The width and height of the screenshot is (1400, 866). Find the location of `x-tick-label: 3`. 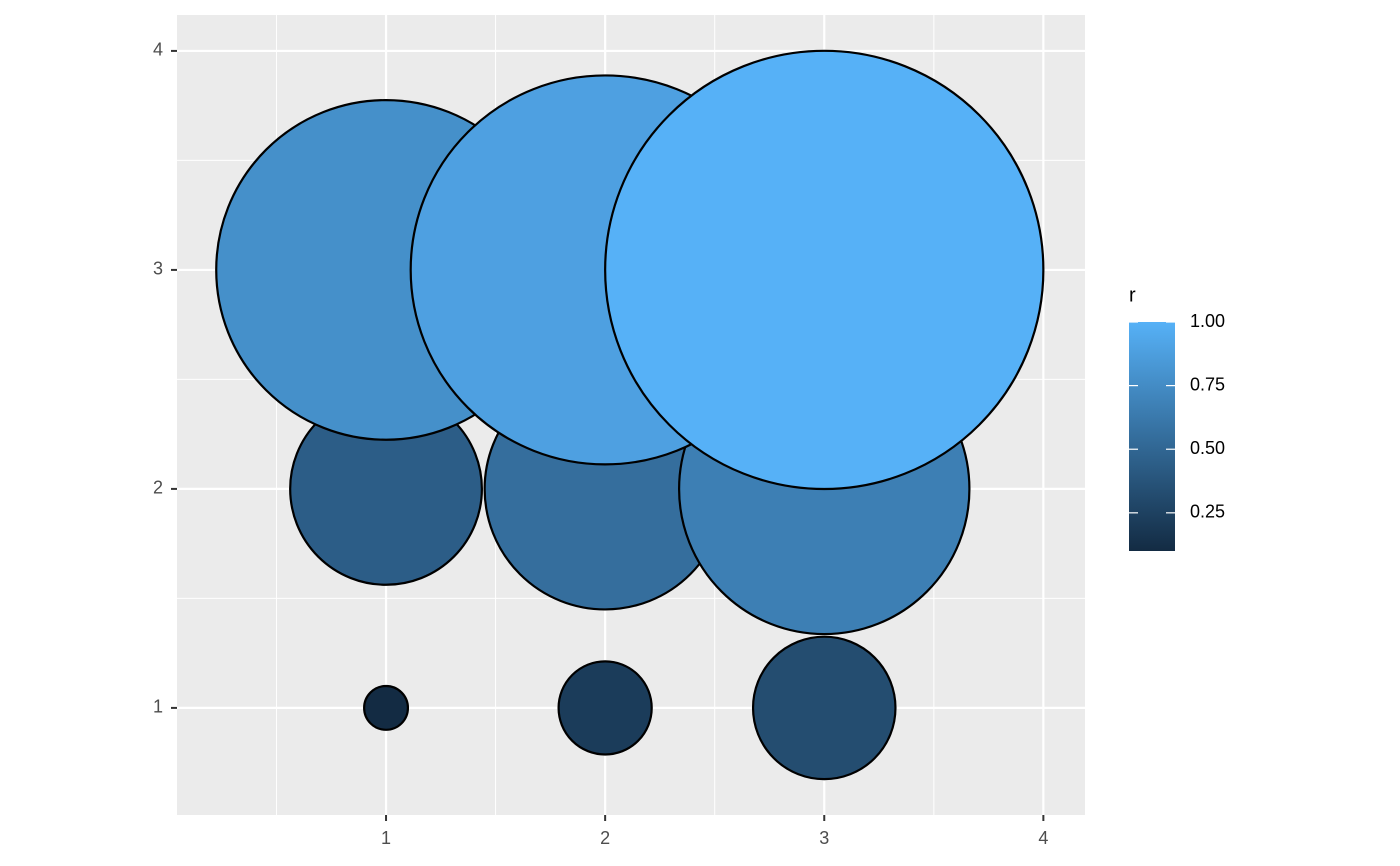

x-tick-label: 3 is located at coordinates (824, 838).